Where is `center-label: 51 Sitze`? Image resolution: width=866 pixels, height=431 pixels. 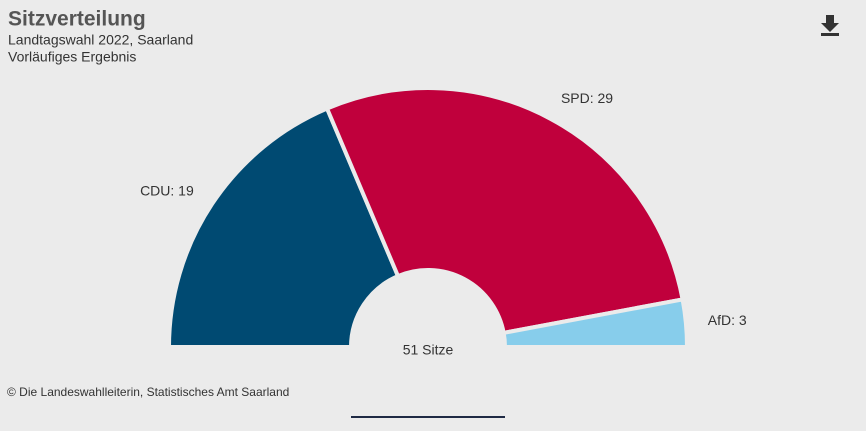
center-label: 51 Sitze is located at coordinates (428, 350).